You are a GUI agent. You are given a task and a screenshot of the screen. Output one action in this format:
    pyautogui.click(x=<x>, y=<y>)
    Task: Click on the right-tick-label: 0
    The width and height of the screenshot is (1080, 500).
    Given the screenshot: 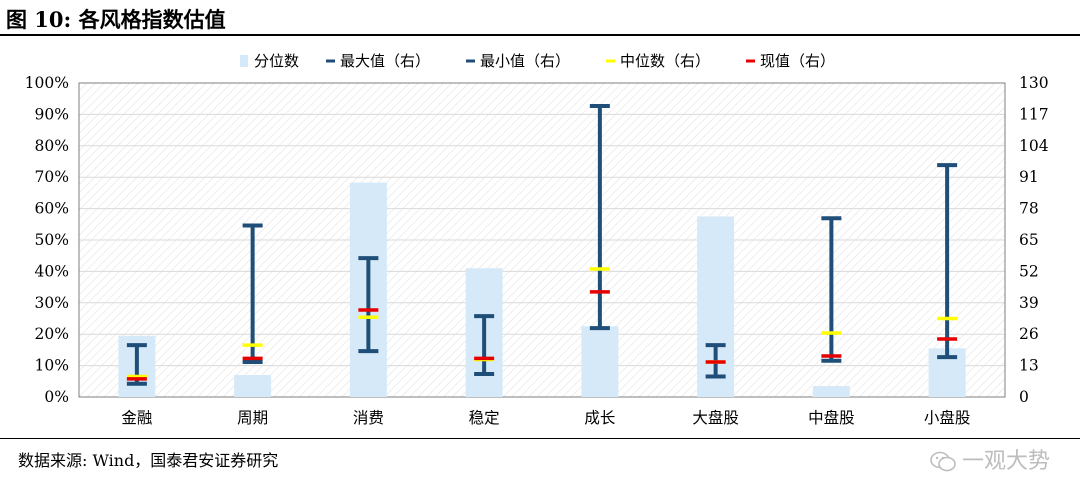 What is the action you would take?
    pyautogui.click(x=1024, y=397)
    